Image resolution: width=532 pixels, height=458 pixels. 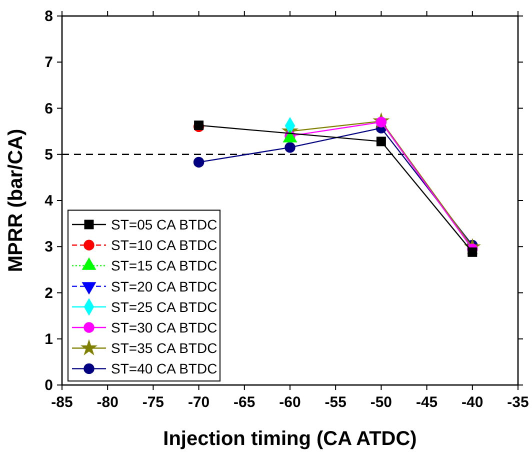 I want to click on legend-label: ST=25 CA BTDC, so click(x=164, y=306).